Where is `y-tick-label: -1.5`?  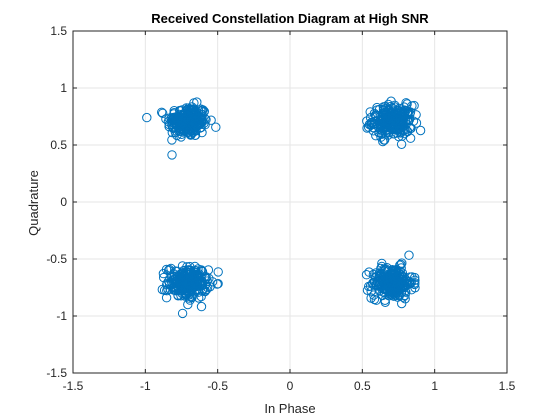
y-tick-label: -1.5 is located at coordinates (56, 373).